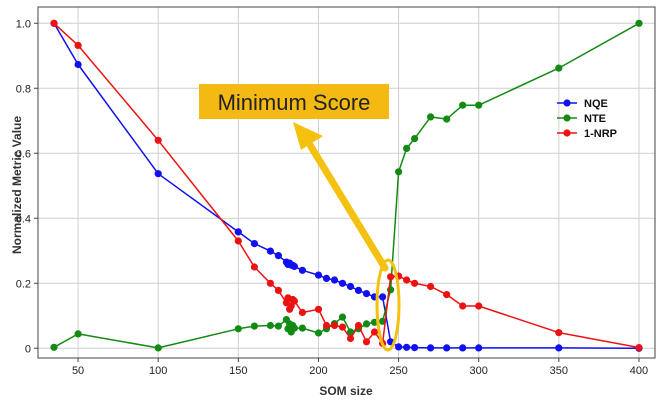 This screenshot has width=670, height=401. What do you see at coordinates (308, 136) in the screenshot?
I see `arrow-head` at bounding box center [308, 136].